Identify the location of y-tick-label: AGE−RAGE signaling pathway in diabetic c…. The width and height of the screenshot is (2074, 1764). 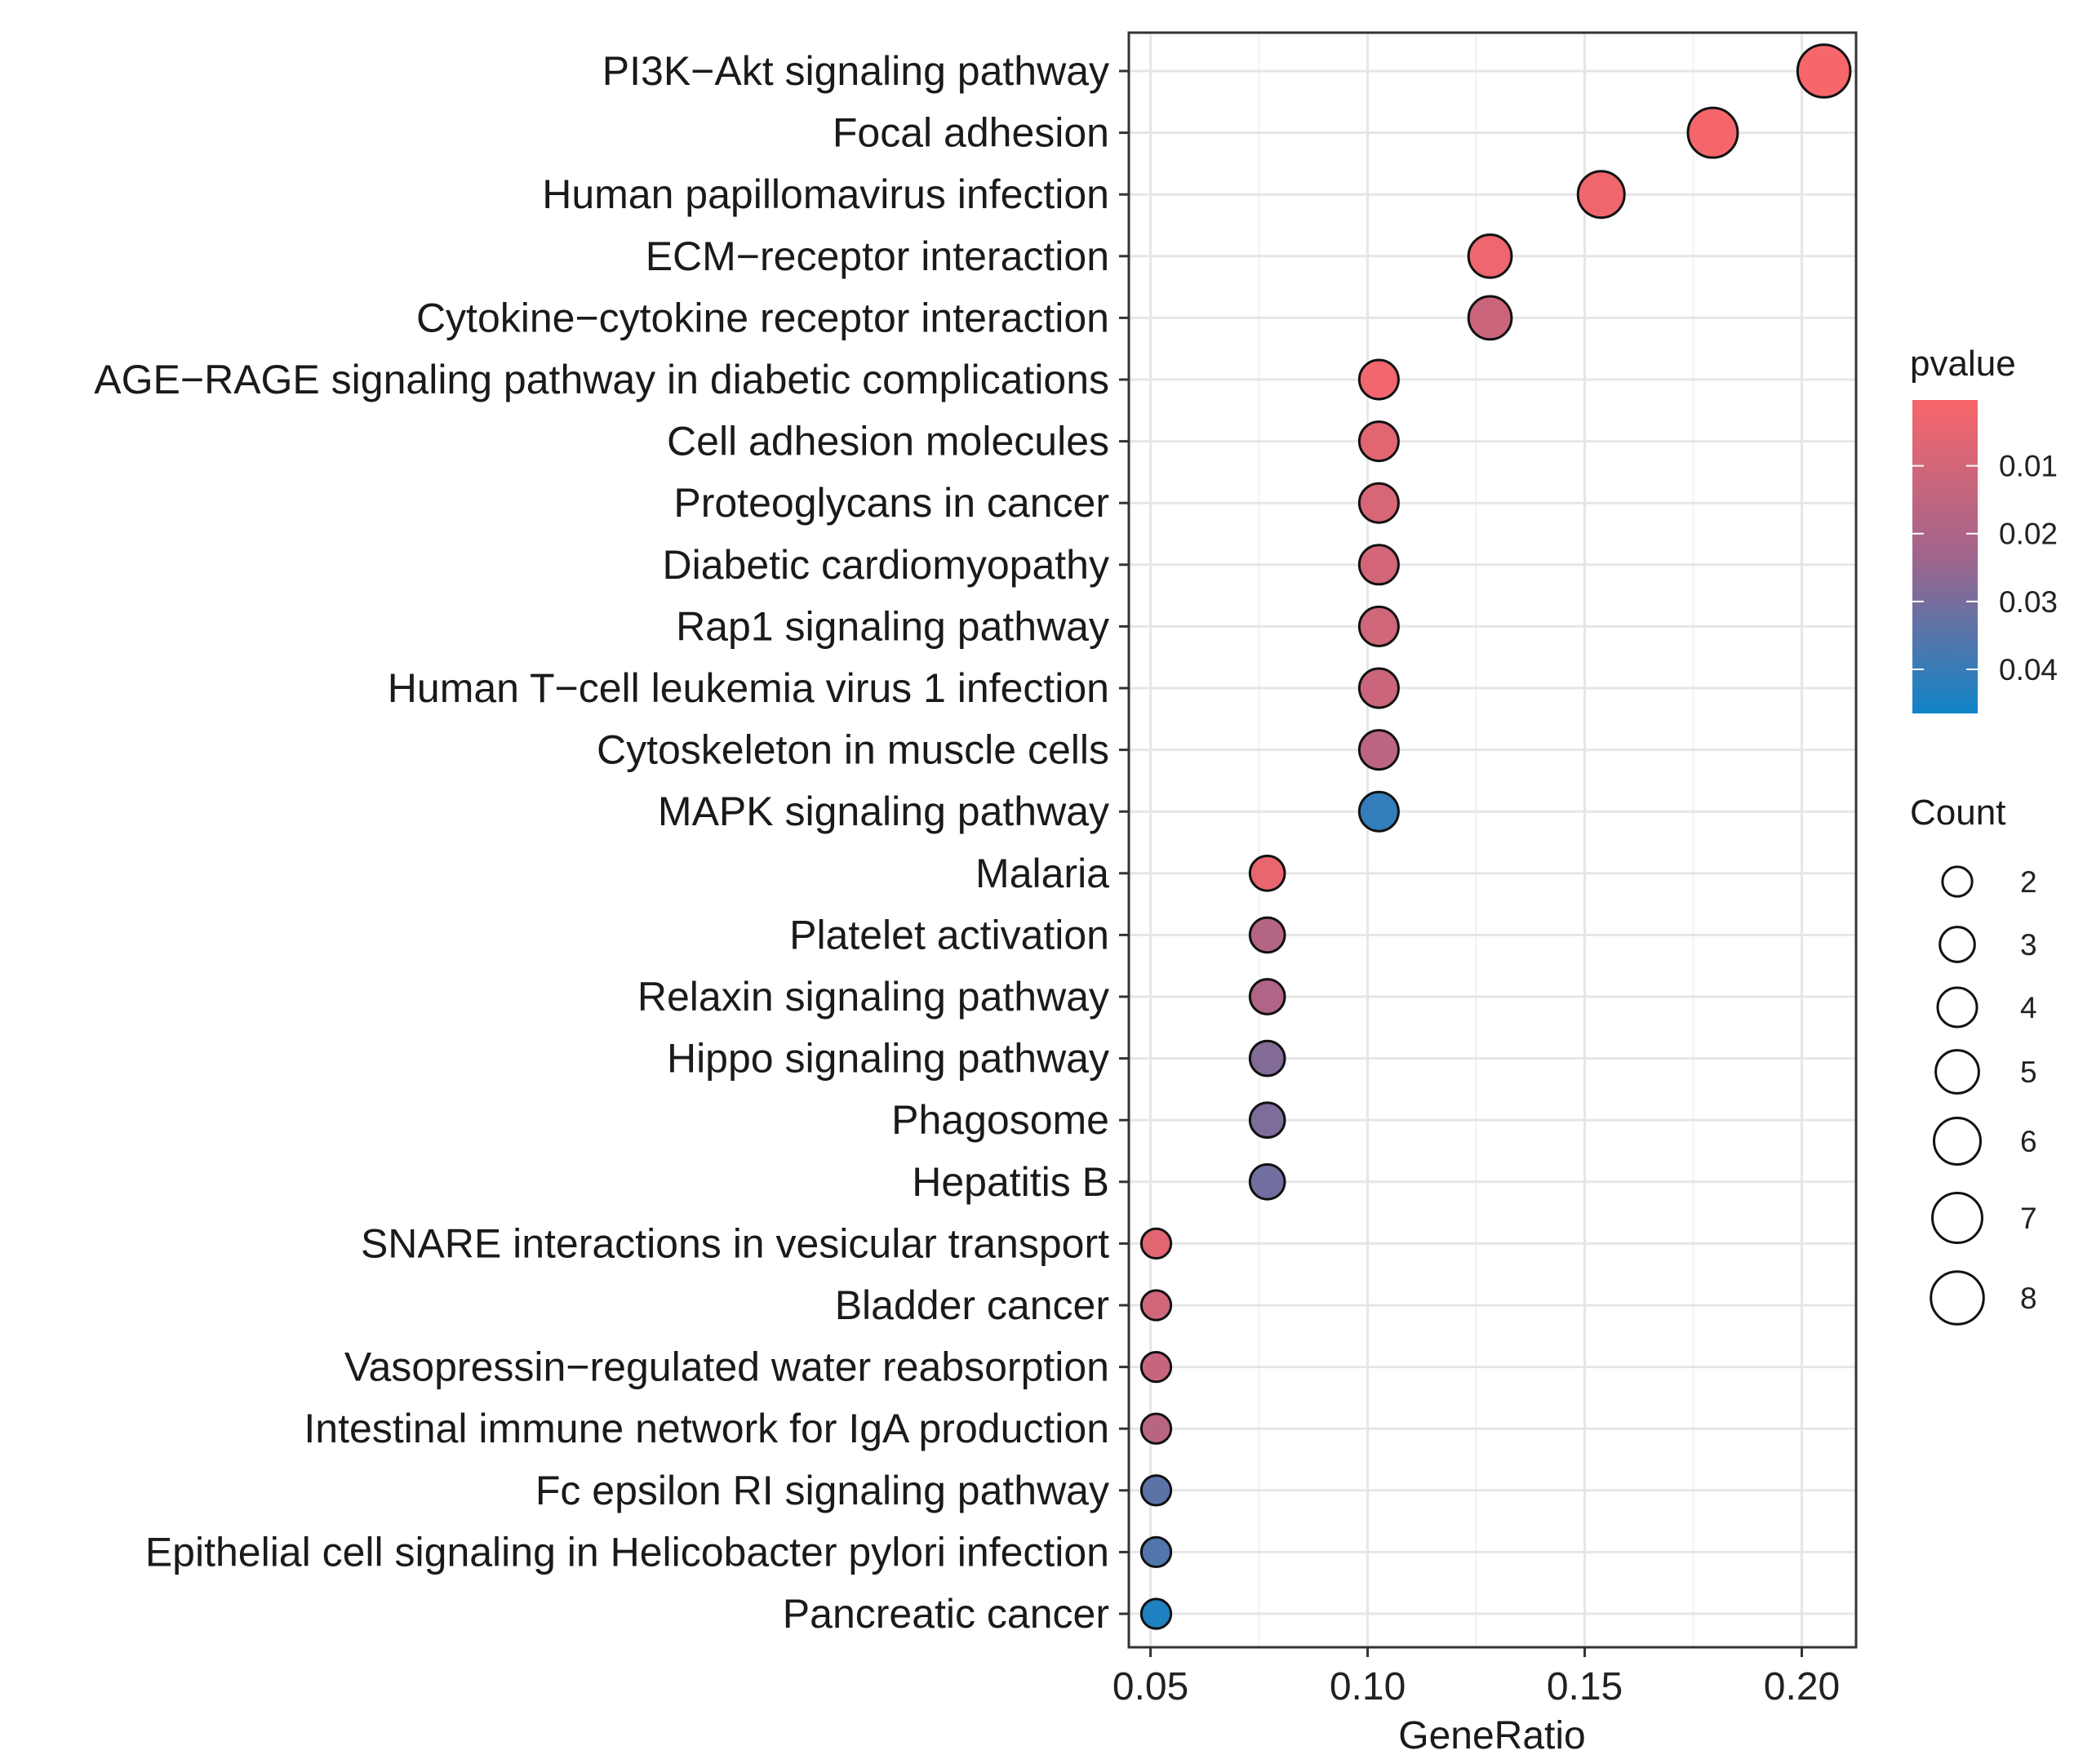
(601, 379).